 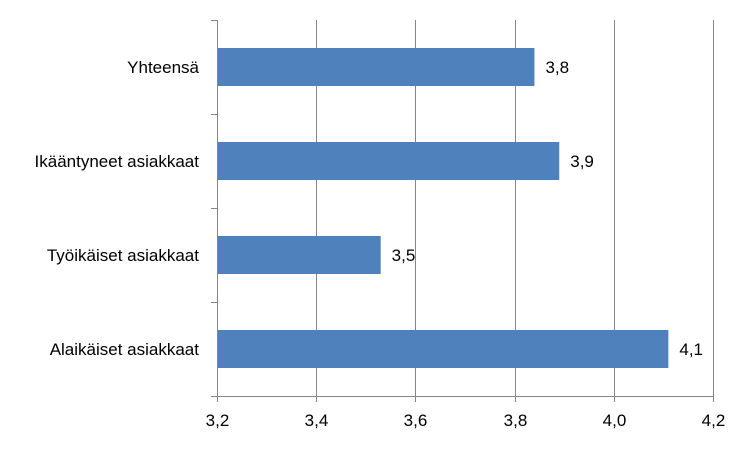 What do you see at coordinates (317, 420) in the screenshot?
I see `x-tick-label: 3,4` at bounding box center [317, 420].